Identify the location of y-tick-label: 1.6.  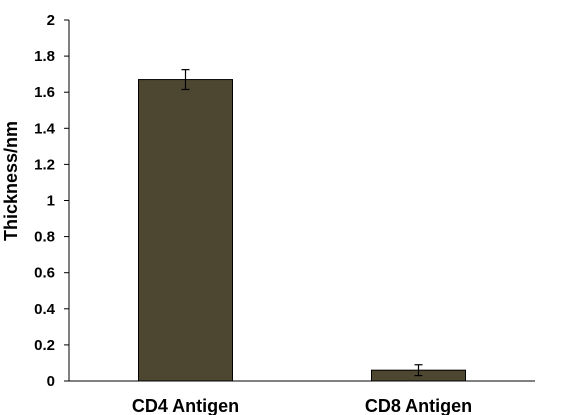
(44, 92).